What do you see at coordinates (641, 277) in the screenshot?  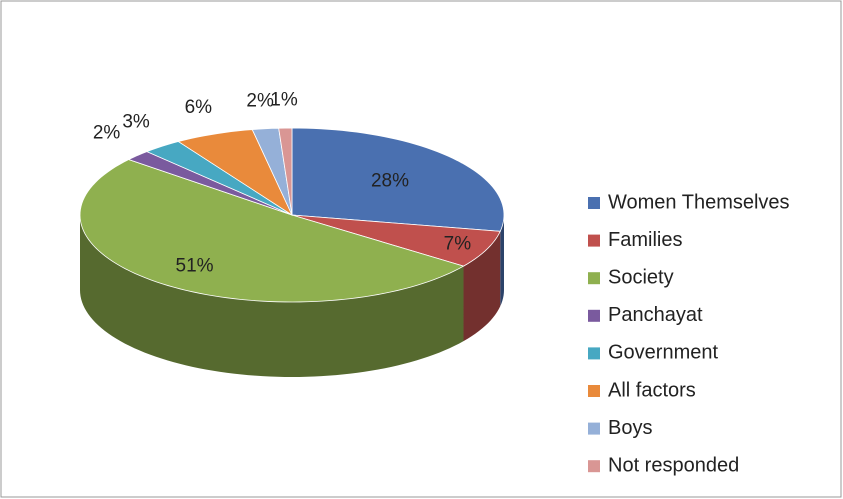 I see `legend-label: Society` at bounding box center [641, 277].